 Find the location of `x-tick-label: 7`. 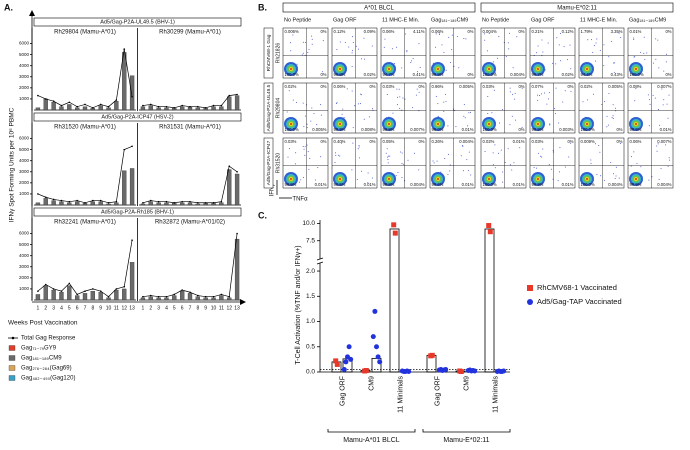

x-tick-label: 7 is located at coordinates (85, 308).